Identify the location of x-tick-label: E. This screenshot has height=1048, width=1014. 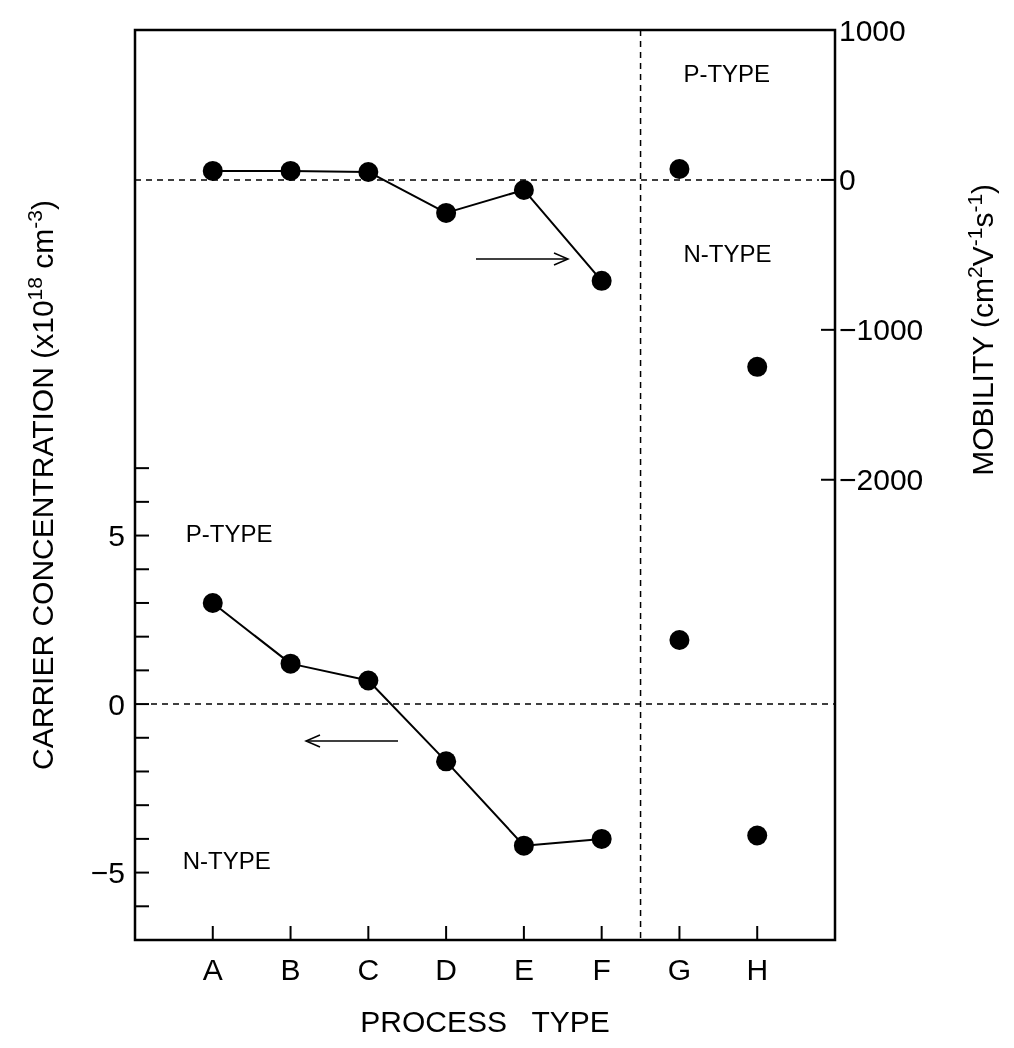
(523, 969).